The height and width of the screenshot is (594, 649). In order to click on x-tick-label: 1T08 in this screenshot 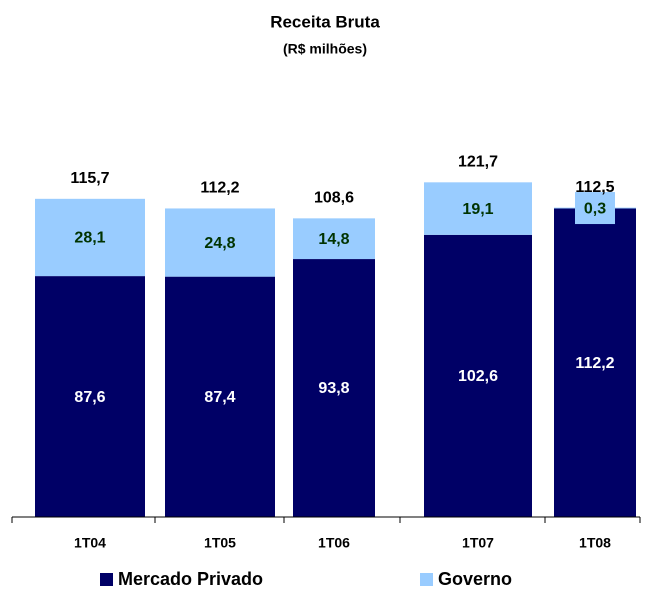, I will do `click(595, 543)`.